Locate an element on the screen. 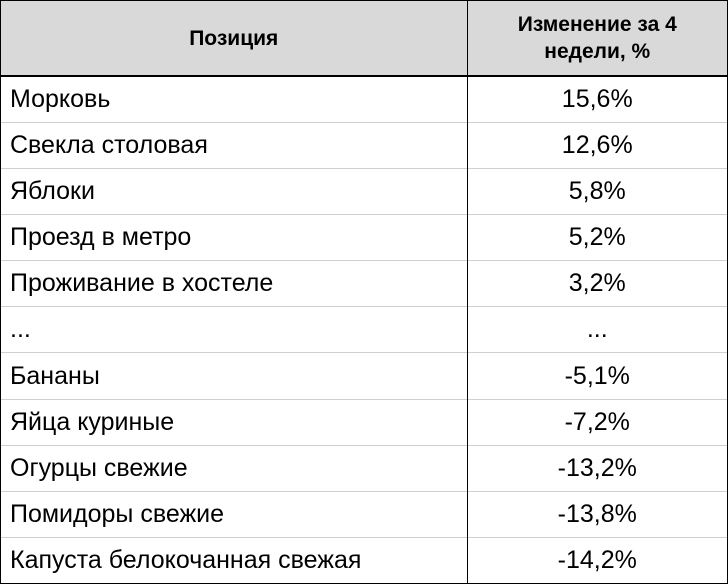 The image size is (728, 584). cell-position: Проживание в хостеле is located at coordinates (234, 283).